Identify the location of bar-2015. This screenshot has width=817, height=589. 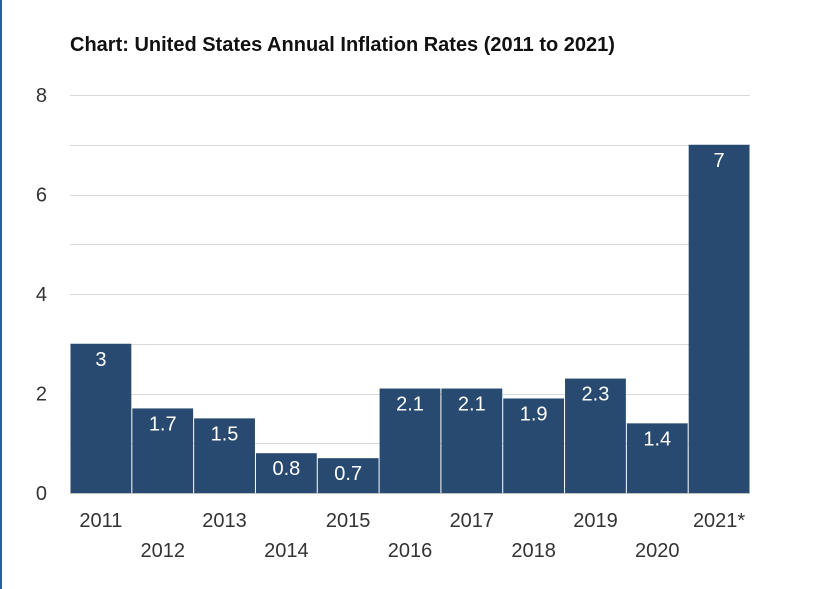
(348, 475).